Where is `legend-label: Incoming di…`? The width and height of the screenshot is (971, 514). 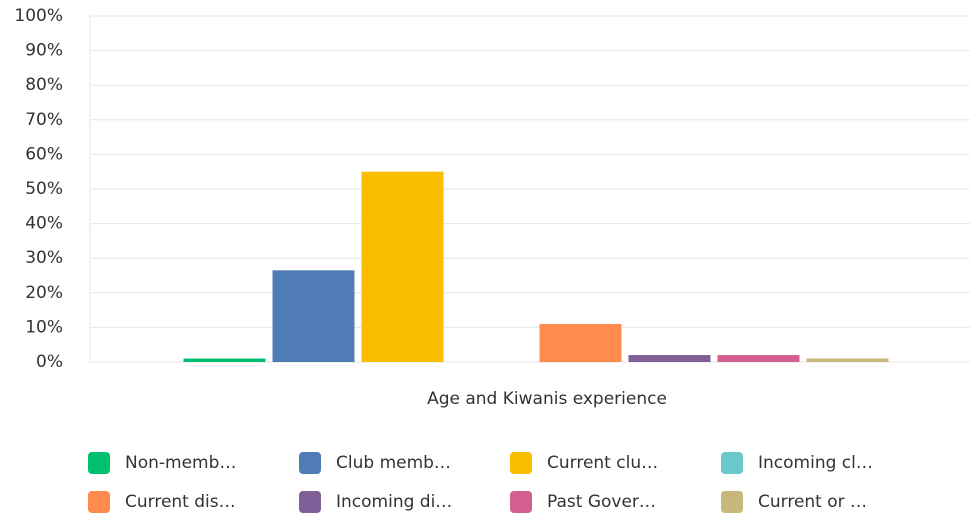 legend-label: Incoming di… is located at coordinates (394, 502).